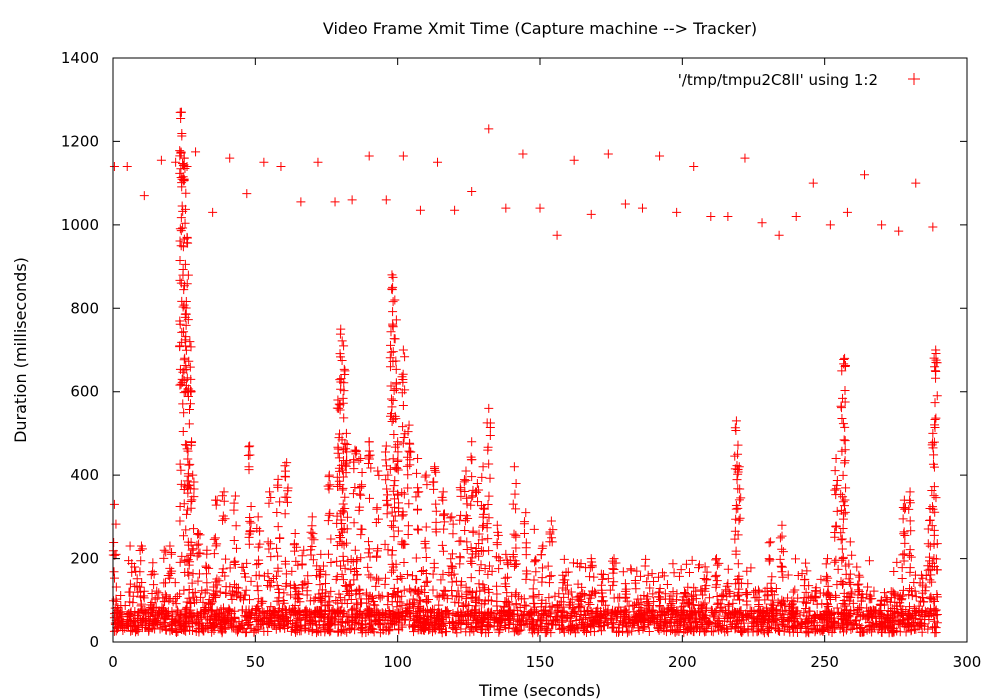 This screenshot has width=1000, height=700. I want to click on legend: '/tmp/tmpu2C8lI' using 1:2, so click(799, 80).